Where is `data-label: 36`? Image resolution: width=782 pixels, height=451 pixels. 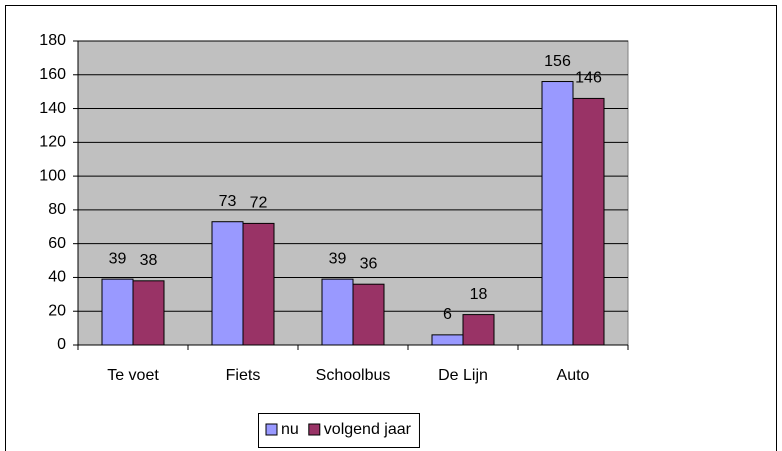 data-label: 36 is located at coordinates (369, 263).